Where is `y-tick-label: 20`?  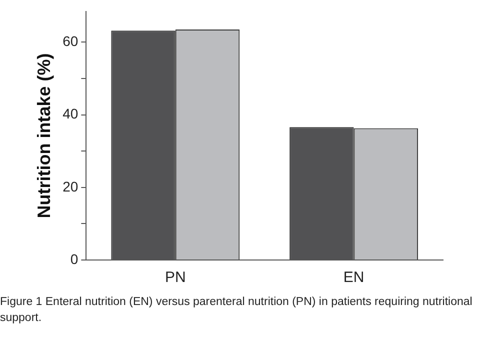 y-tick-label: 20 is located at coordinates (70, 186).